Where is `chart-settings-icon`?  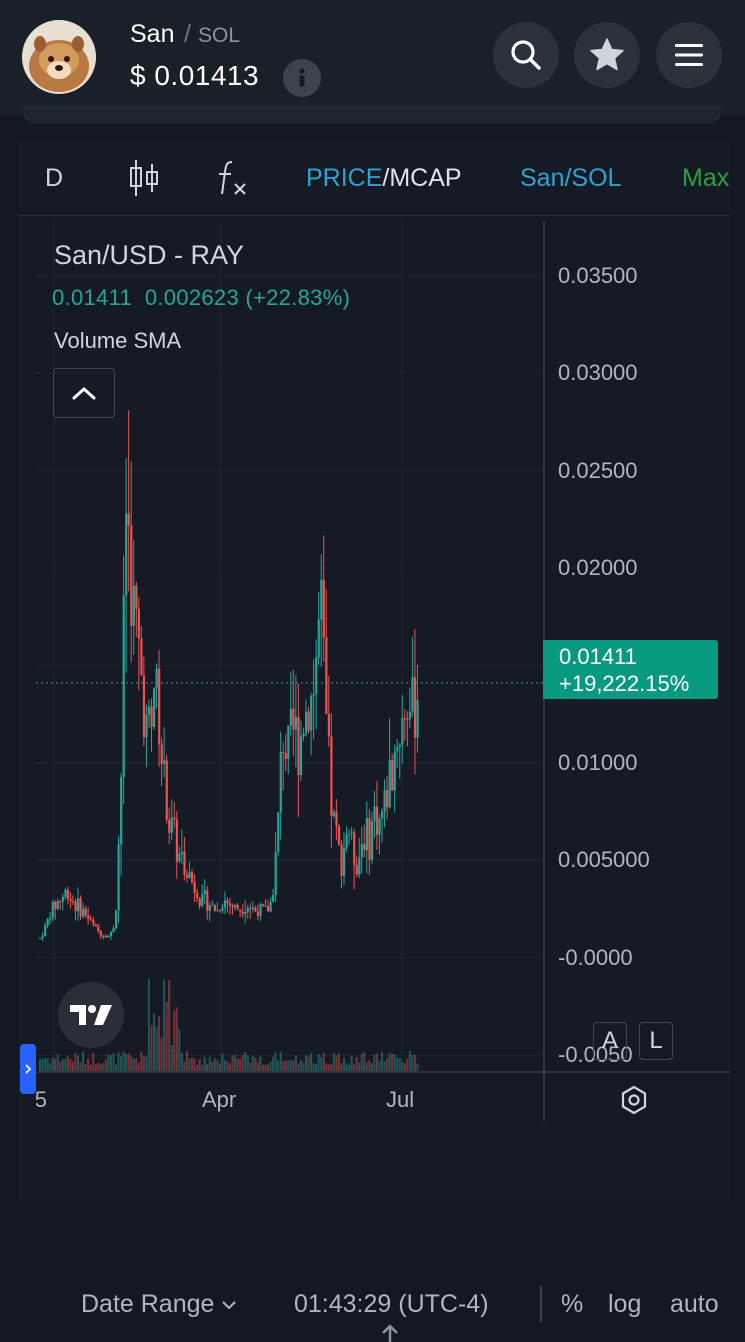 chart-settings-icon is located at coordinates (634, 1100).